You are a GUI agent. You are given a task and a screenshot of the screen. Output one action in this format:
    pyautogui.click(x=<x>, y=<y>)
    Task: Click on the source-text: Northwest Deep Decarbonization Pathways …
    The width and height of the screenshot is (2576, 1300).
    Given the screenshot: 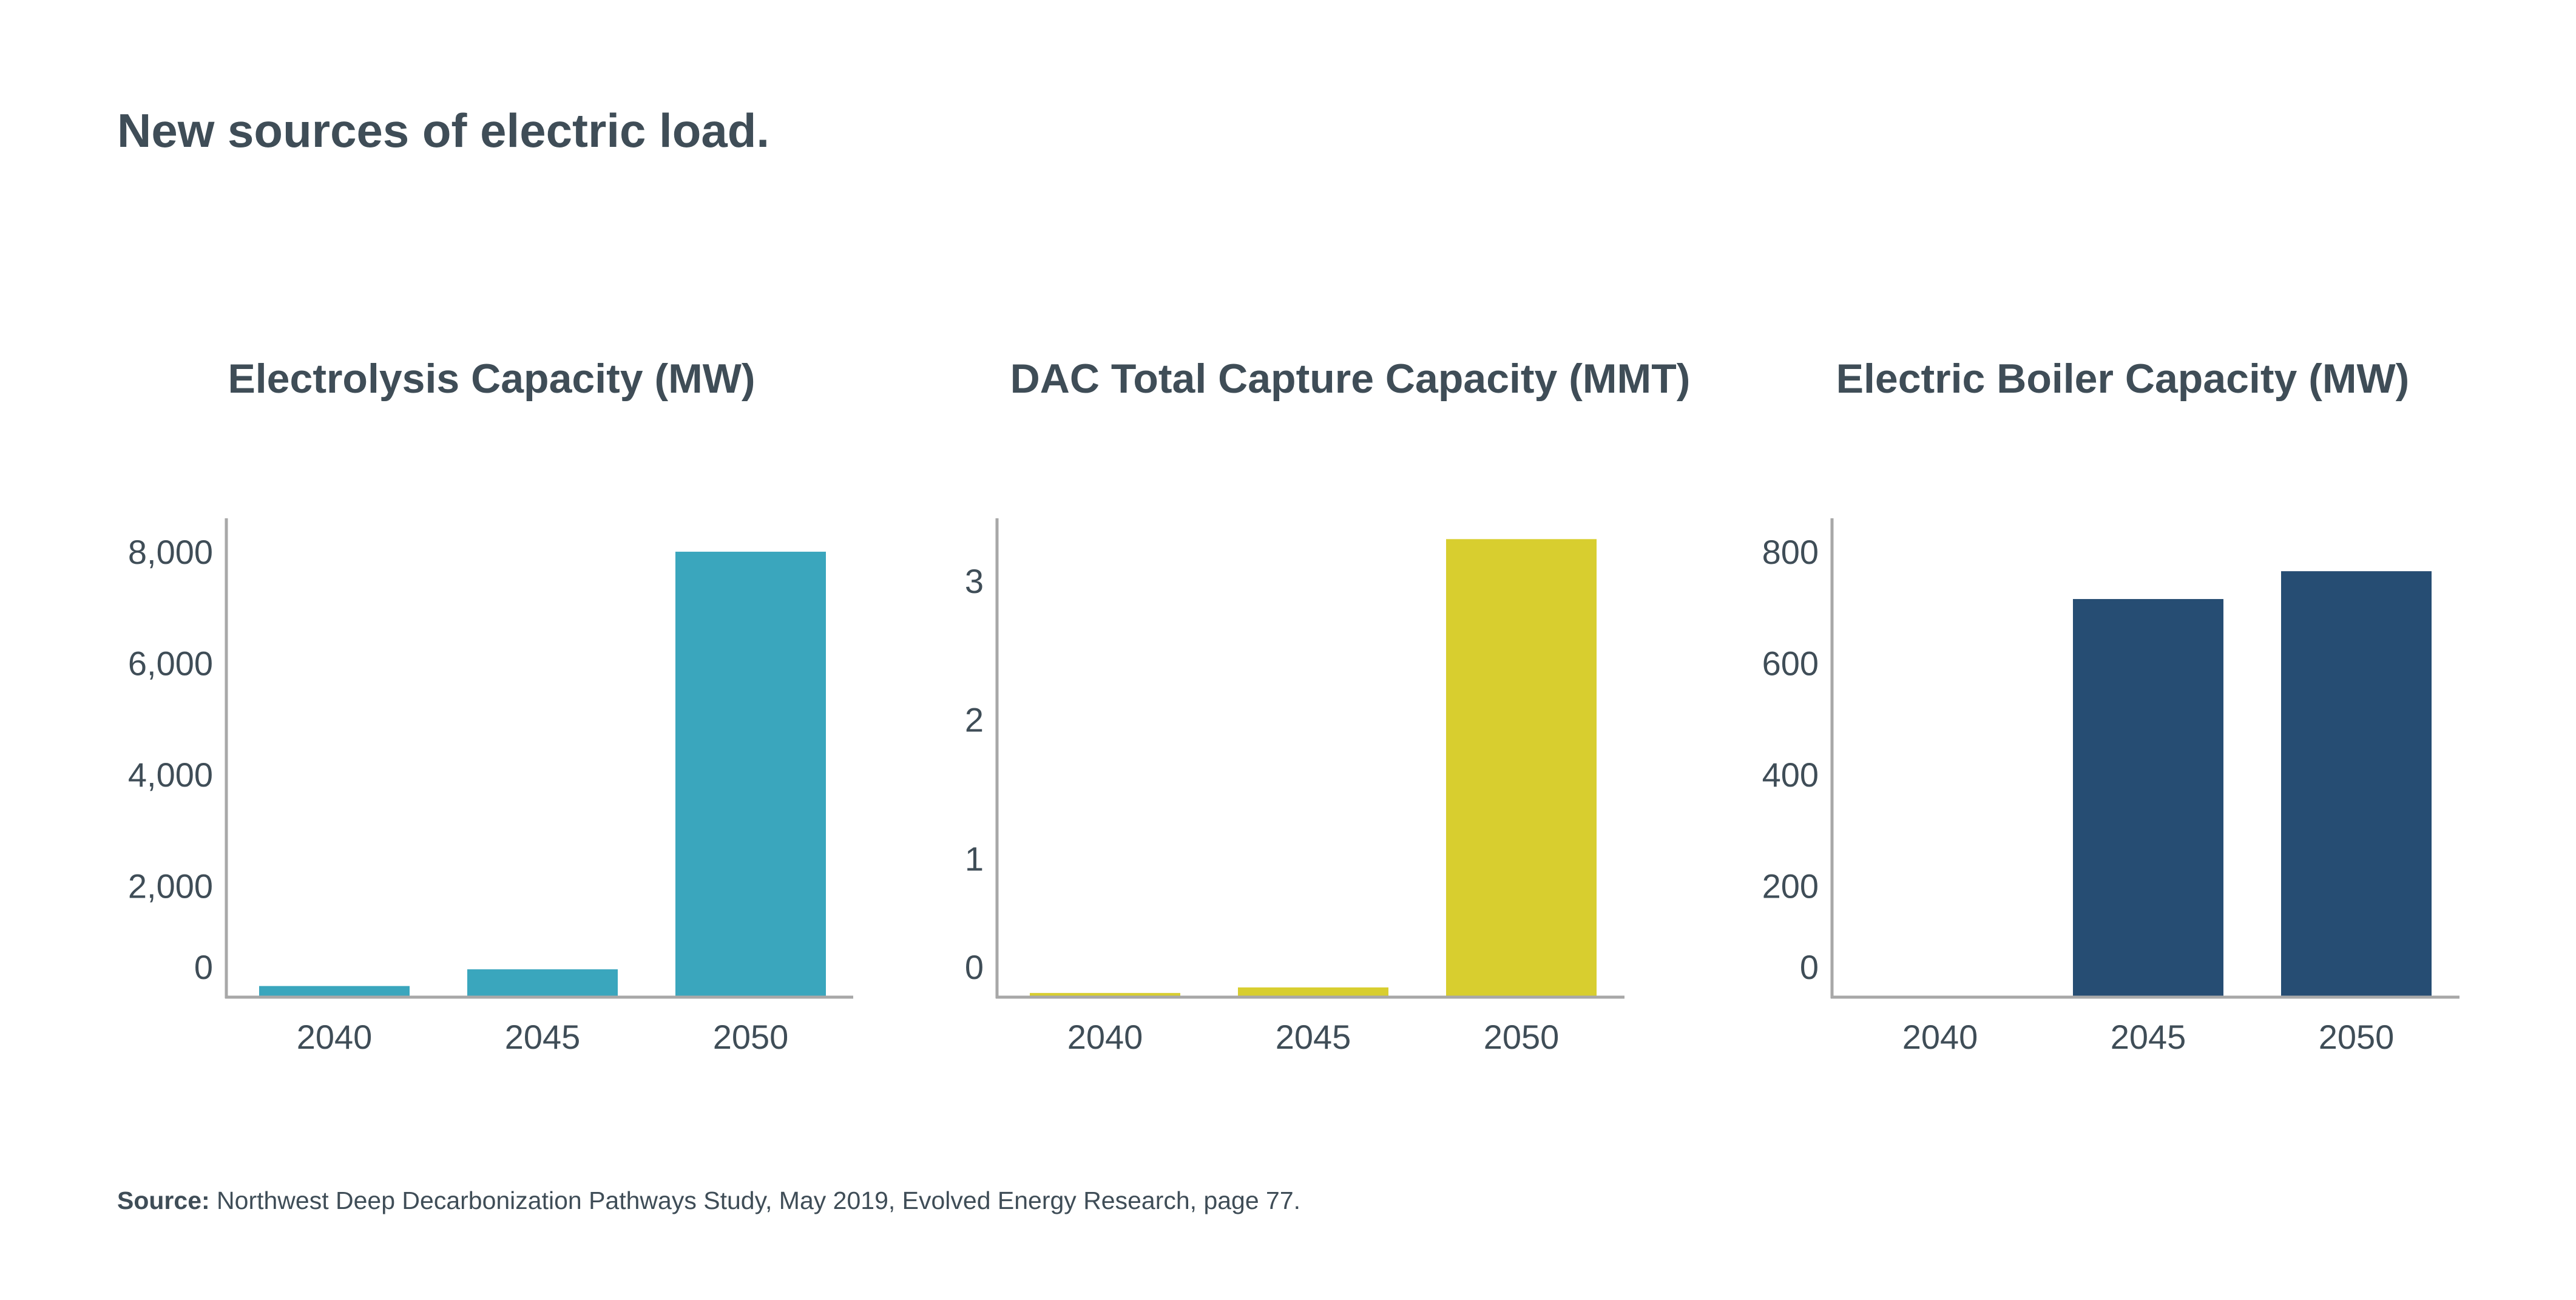 What is the action you would take?
    pyautogui.click(x=755, y=1200)
    